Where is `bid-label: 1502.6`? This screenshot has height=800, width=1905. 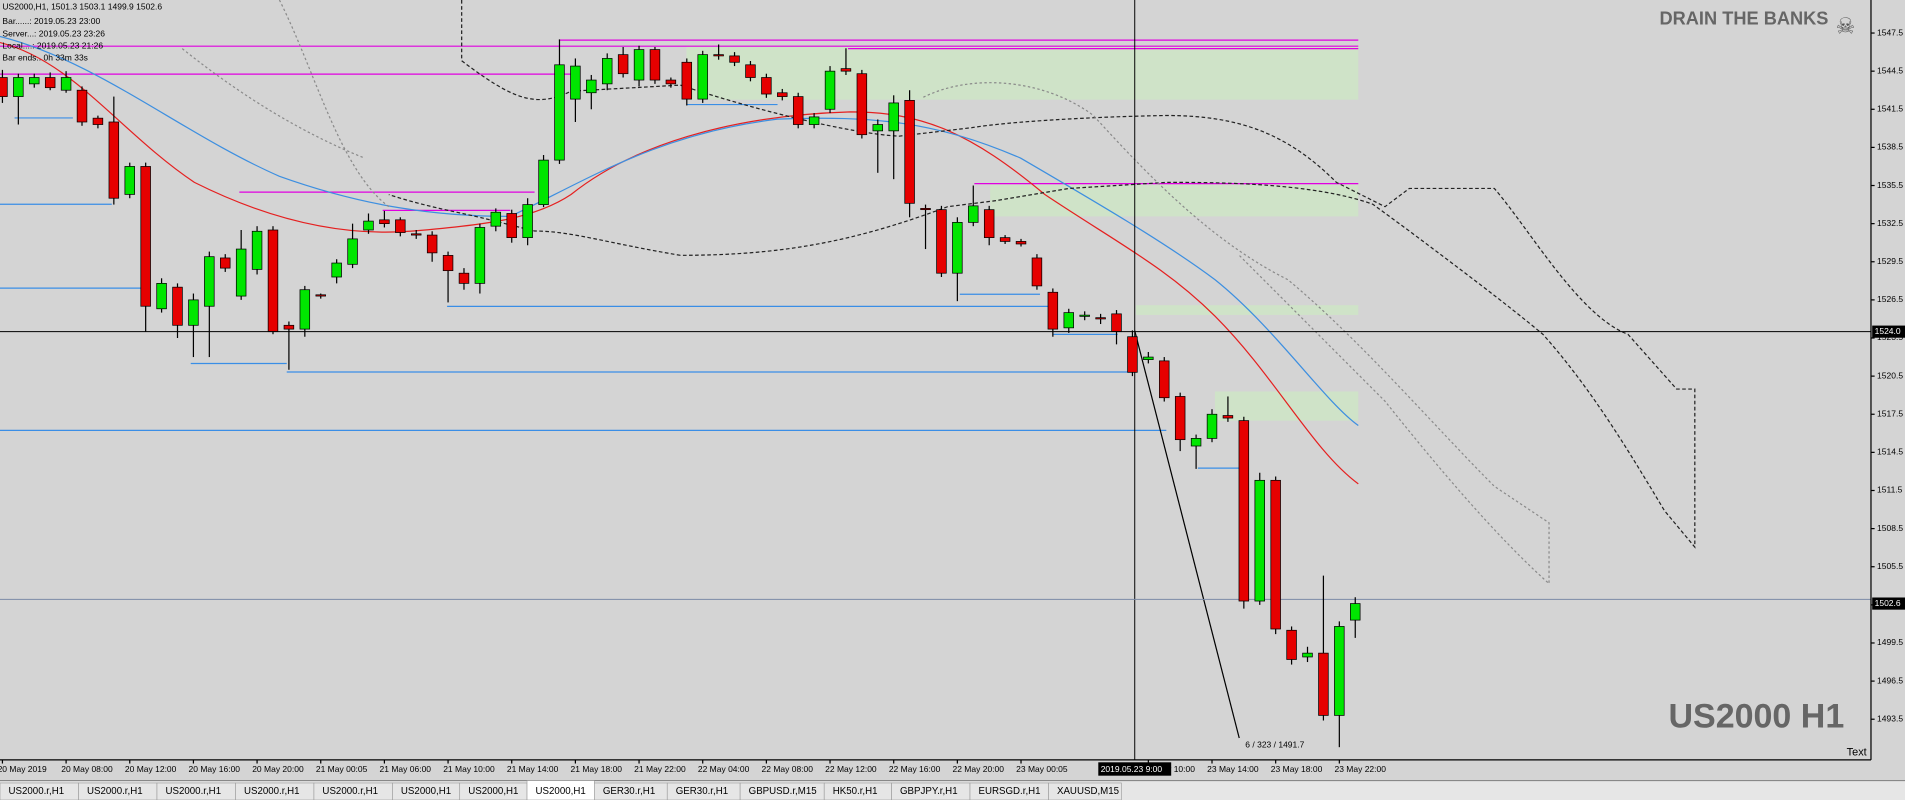
bid-label: 1502.6 is located at coordinates (1888, 603).